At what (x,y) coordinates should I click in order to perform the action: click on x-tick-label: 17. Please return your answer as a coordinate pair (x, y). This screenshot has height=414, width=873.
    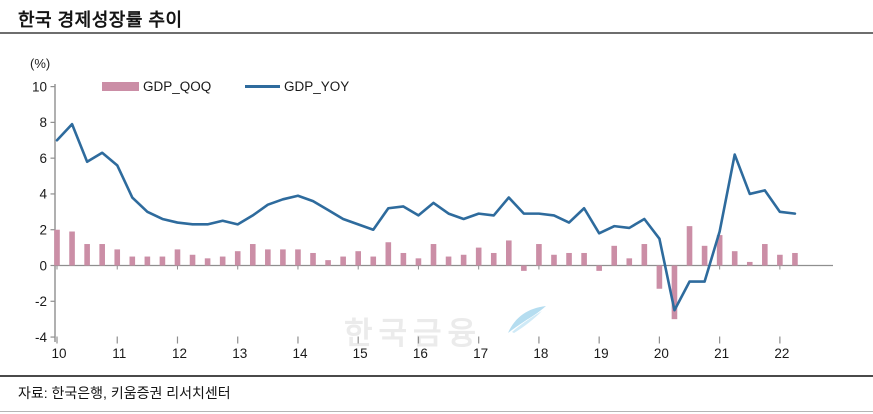
    Looking at the image, I should click on (480, 353).